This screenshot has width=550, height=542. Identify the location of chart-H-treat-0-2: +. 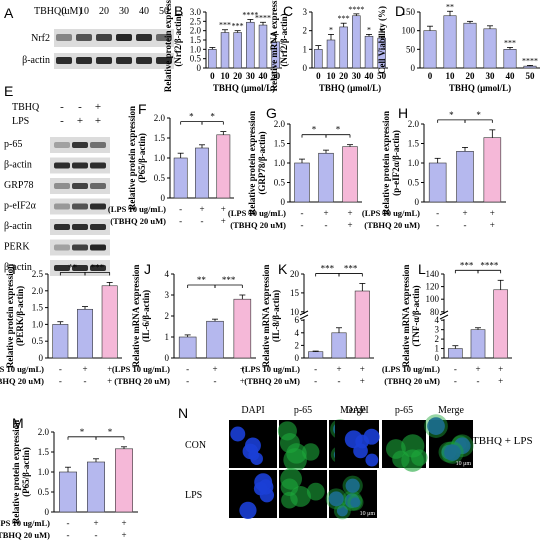
(492, 213).